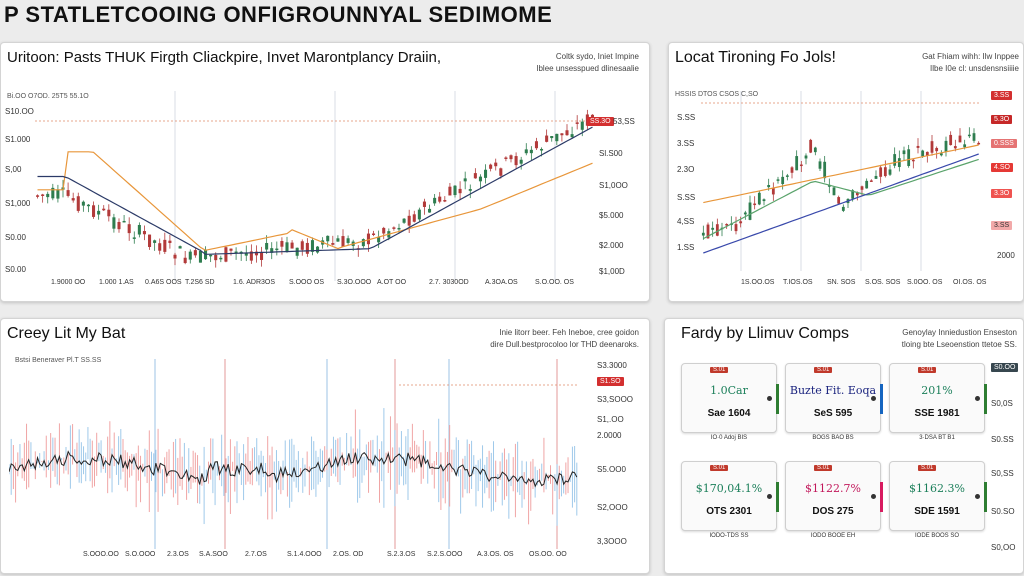 Image resolution: width=1024 pixels, height=576 pixels. What do you see at coordinates (48, 96) in the screenshot?
I see `chart-toolbar: Bi.OO O7OD. 25T5 55.1O` at bounding box center [48, 96].